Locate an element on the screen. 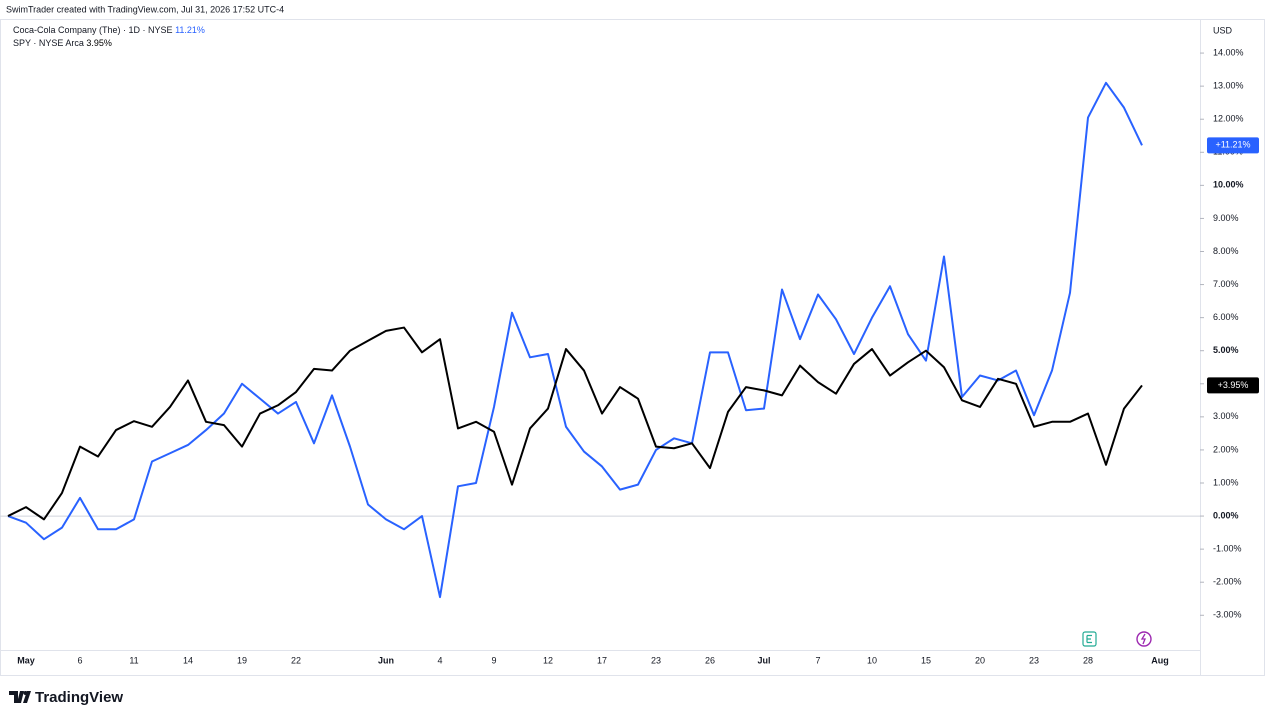  x-tick-label: 11 is located at coordinates (133, 660).